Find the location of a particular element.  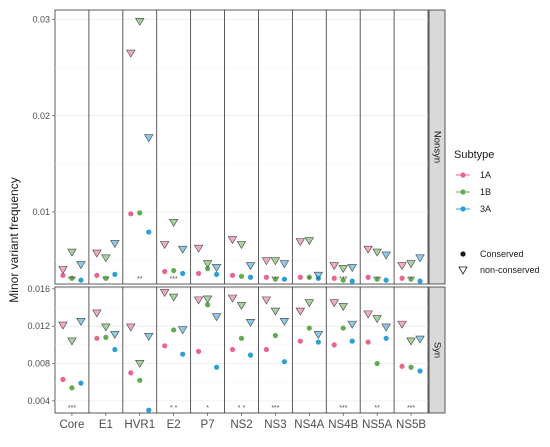

legend-title: Subtype is located at coordinates (474, 155).